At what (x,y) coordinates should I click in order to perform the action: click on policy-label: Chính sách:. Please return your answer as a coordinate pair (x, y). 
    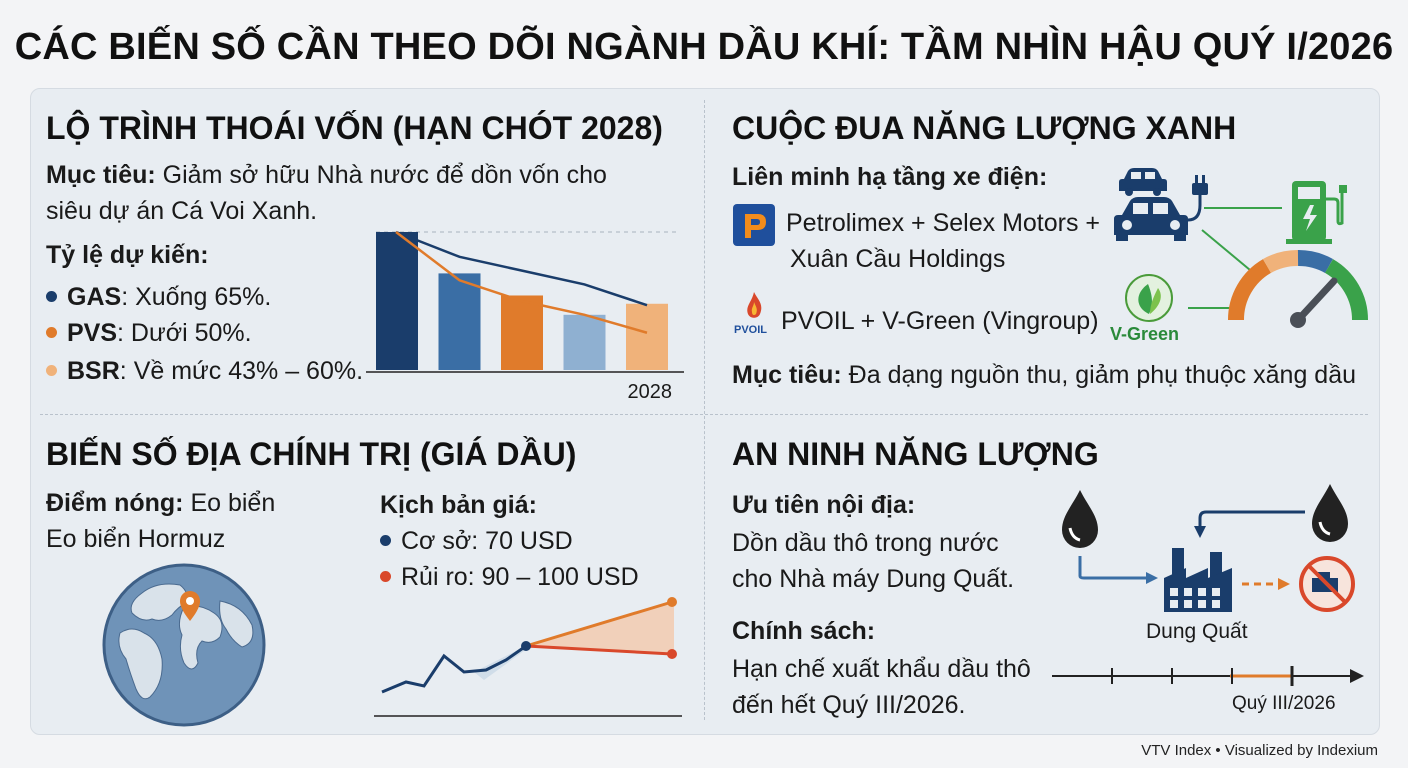
    Looking at the image, I should click on (804, 631).